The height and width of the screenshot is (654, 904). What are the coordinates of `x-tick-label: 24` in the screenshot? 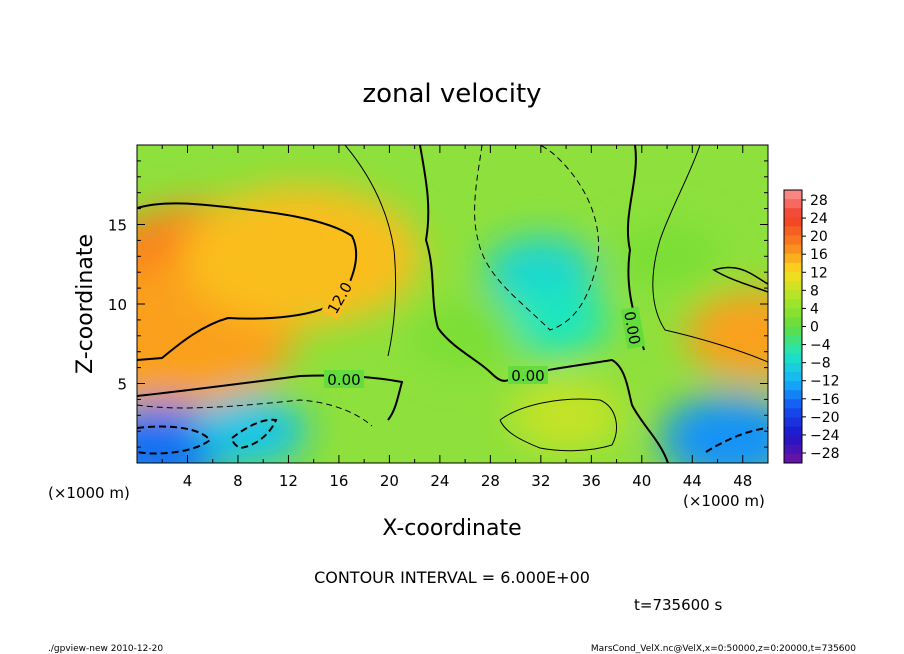 It's located at (439, 481).